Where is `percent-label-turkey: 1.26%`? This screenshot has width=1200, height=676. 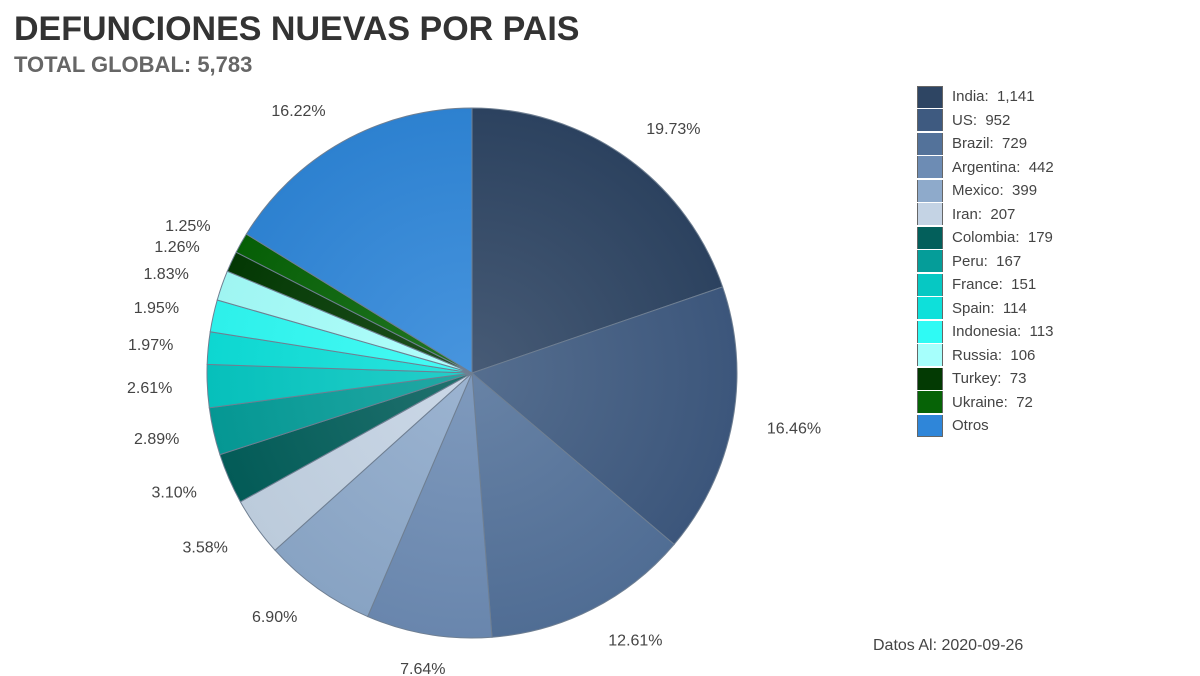 percent-label-turkey: 1.26% is located at coordinates (176, 247).